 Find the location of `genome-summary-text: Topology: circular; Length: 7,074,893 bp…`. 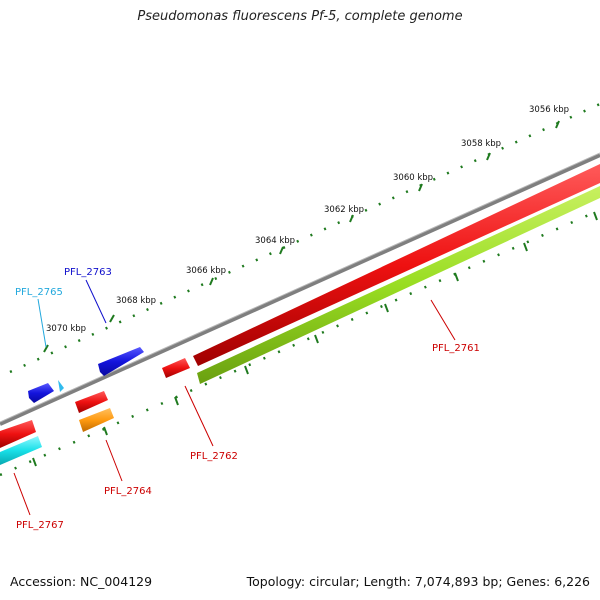

genome-summary-text: Topology: circular; Length: 7,074,893 bp… is located at coordinates (418, 581).